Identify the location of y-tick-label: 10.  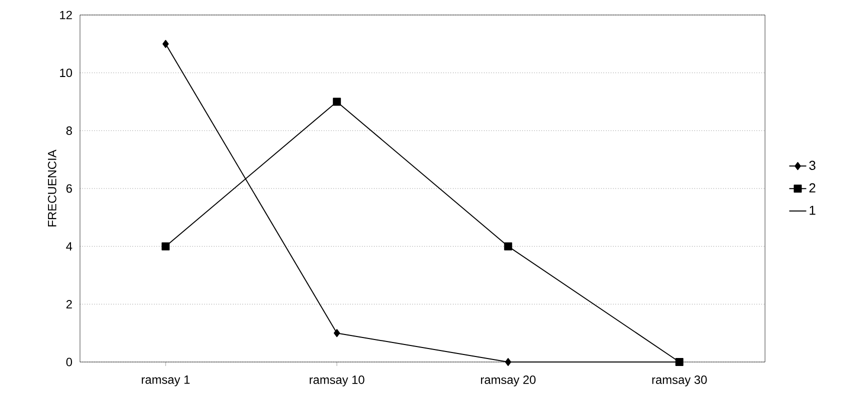
(66, 73).